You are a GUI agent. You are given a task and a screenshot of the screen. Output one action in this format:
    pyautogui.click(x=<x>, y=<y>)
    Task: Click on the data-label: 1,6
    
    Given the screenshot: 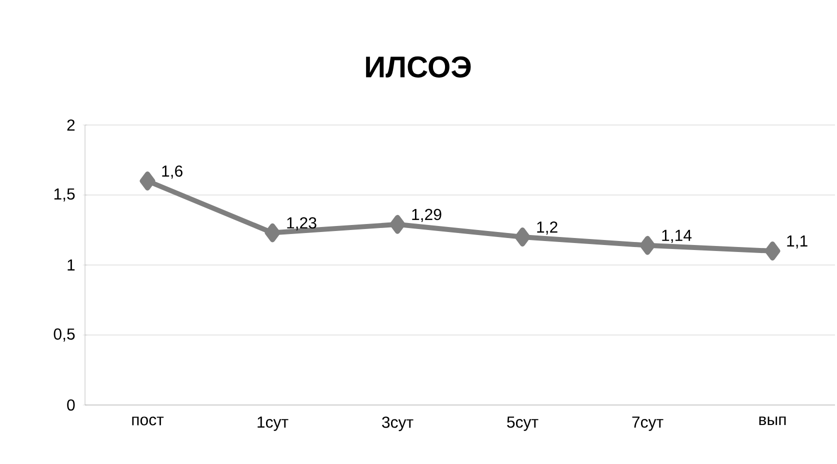 What is the action you would take?
    pyautogui.click(x=172, y=172)
    